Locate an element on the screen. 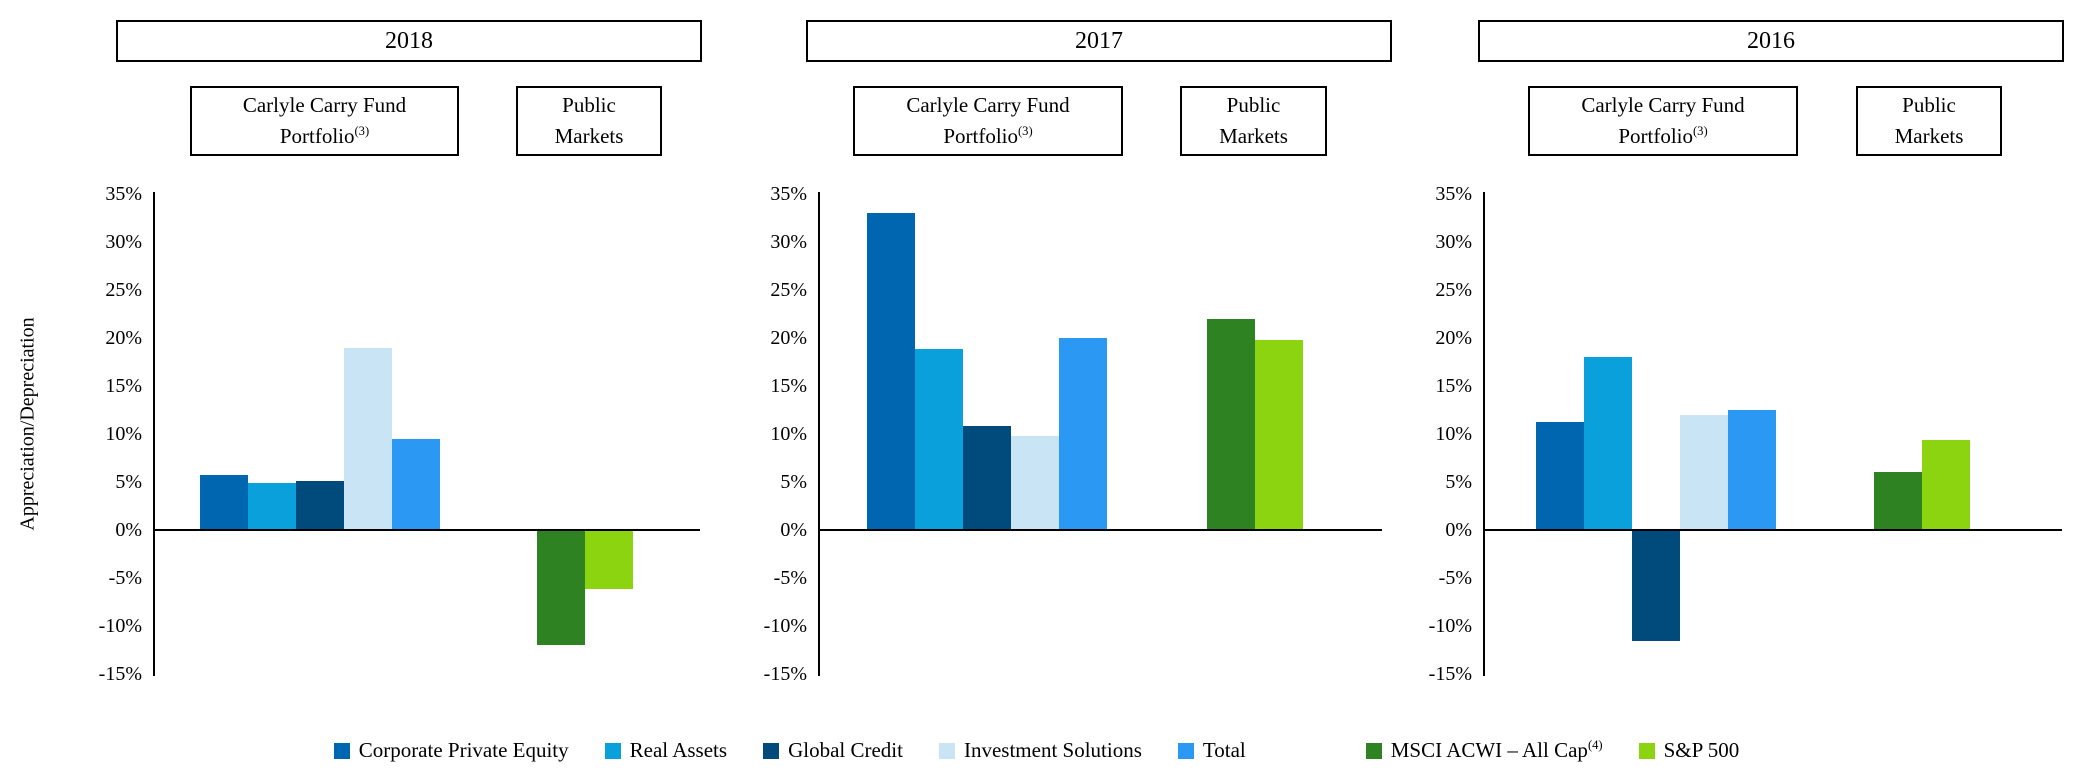 Image resolution: width=2073 pixels, height=784 pixels. legend-swatch-global-credit is located at coordinates (771, 750).